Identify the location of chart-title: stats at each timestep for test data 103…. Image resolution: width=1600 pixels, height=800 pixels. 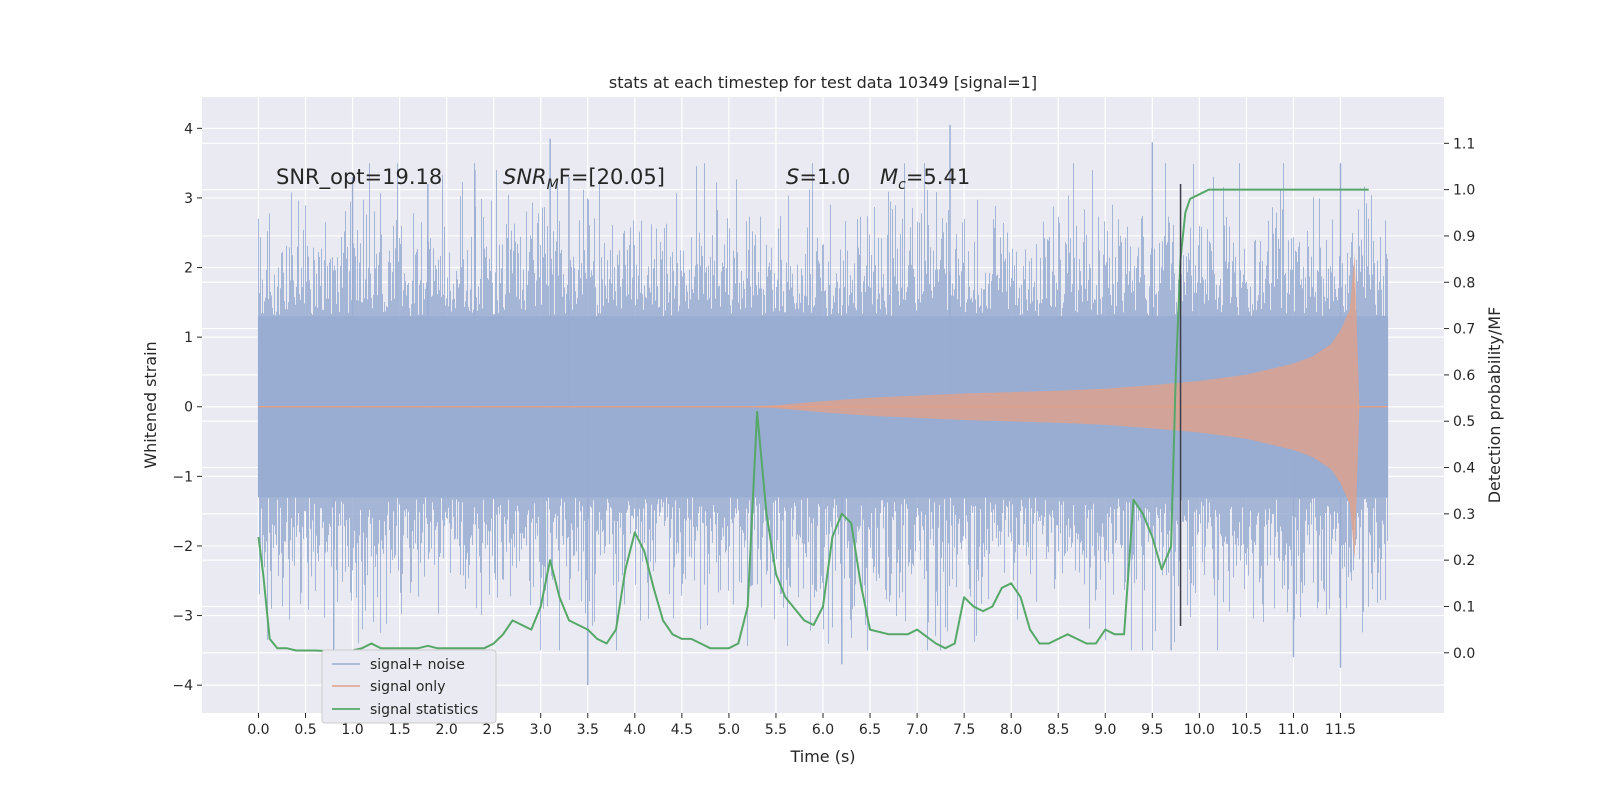
(823, 82).